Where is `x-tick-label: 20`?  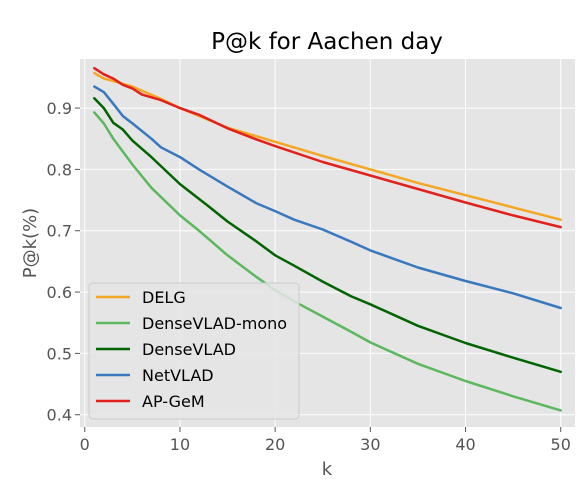 x-tick-label: 20 is located at coordinates (275, 444).